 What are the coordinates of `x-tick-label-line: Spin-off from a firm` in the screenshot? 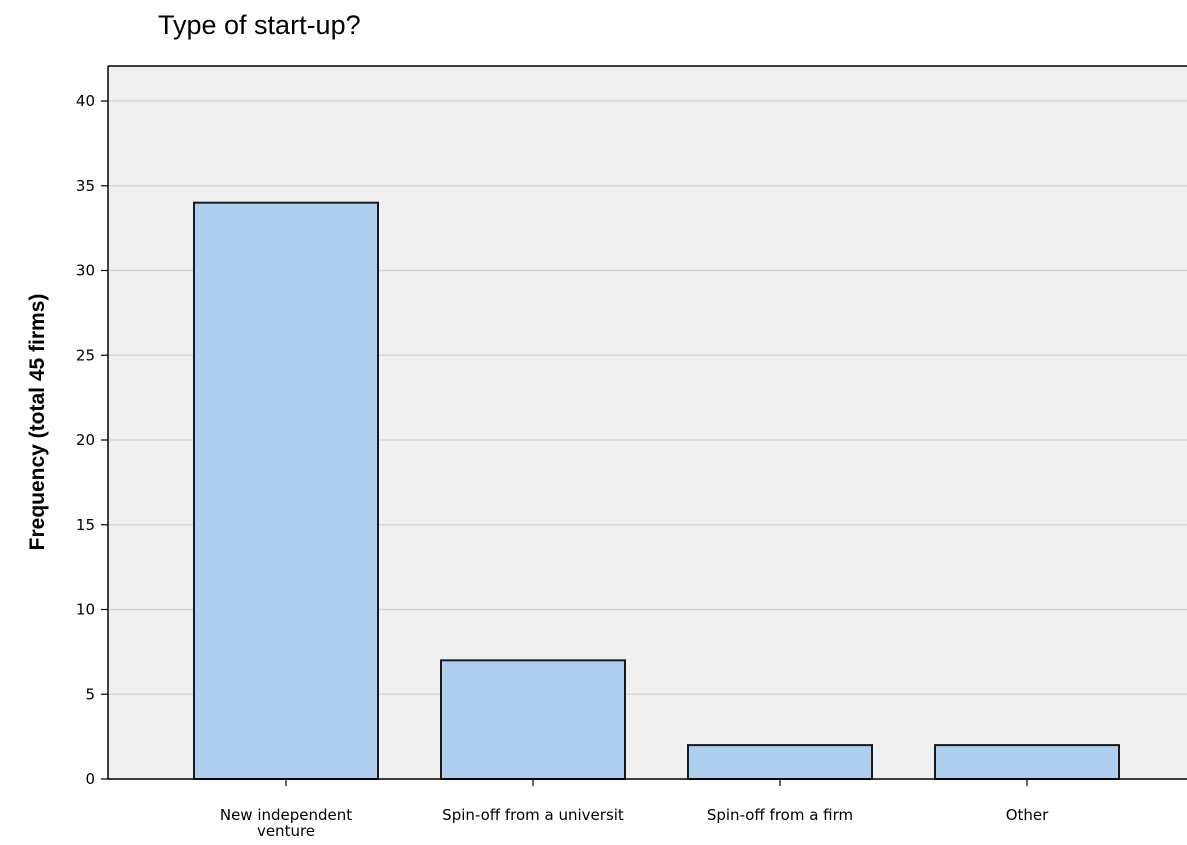 It's located at (780, 815).